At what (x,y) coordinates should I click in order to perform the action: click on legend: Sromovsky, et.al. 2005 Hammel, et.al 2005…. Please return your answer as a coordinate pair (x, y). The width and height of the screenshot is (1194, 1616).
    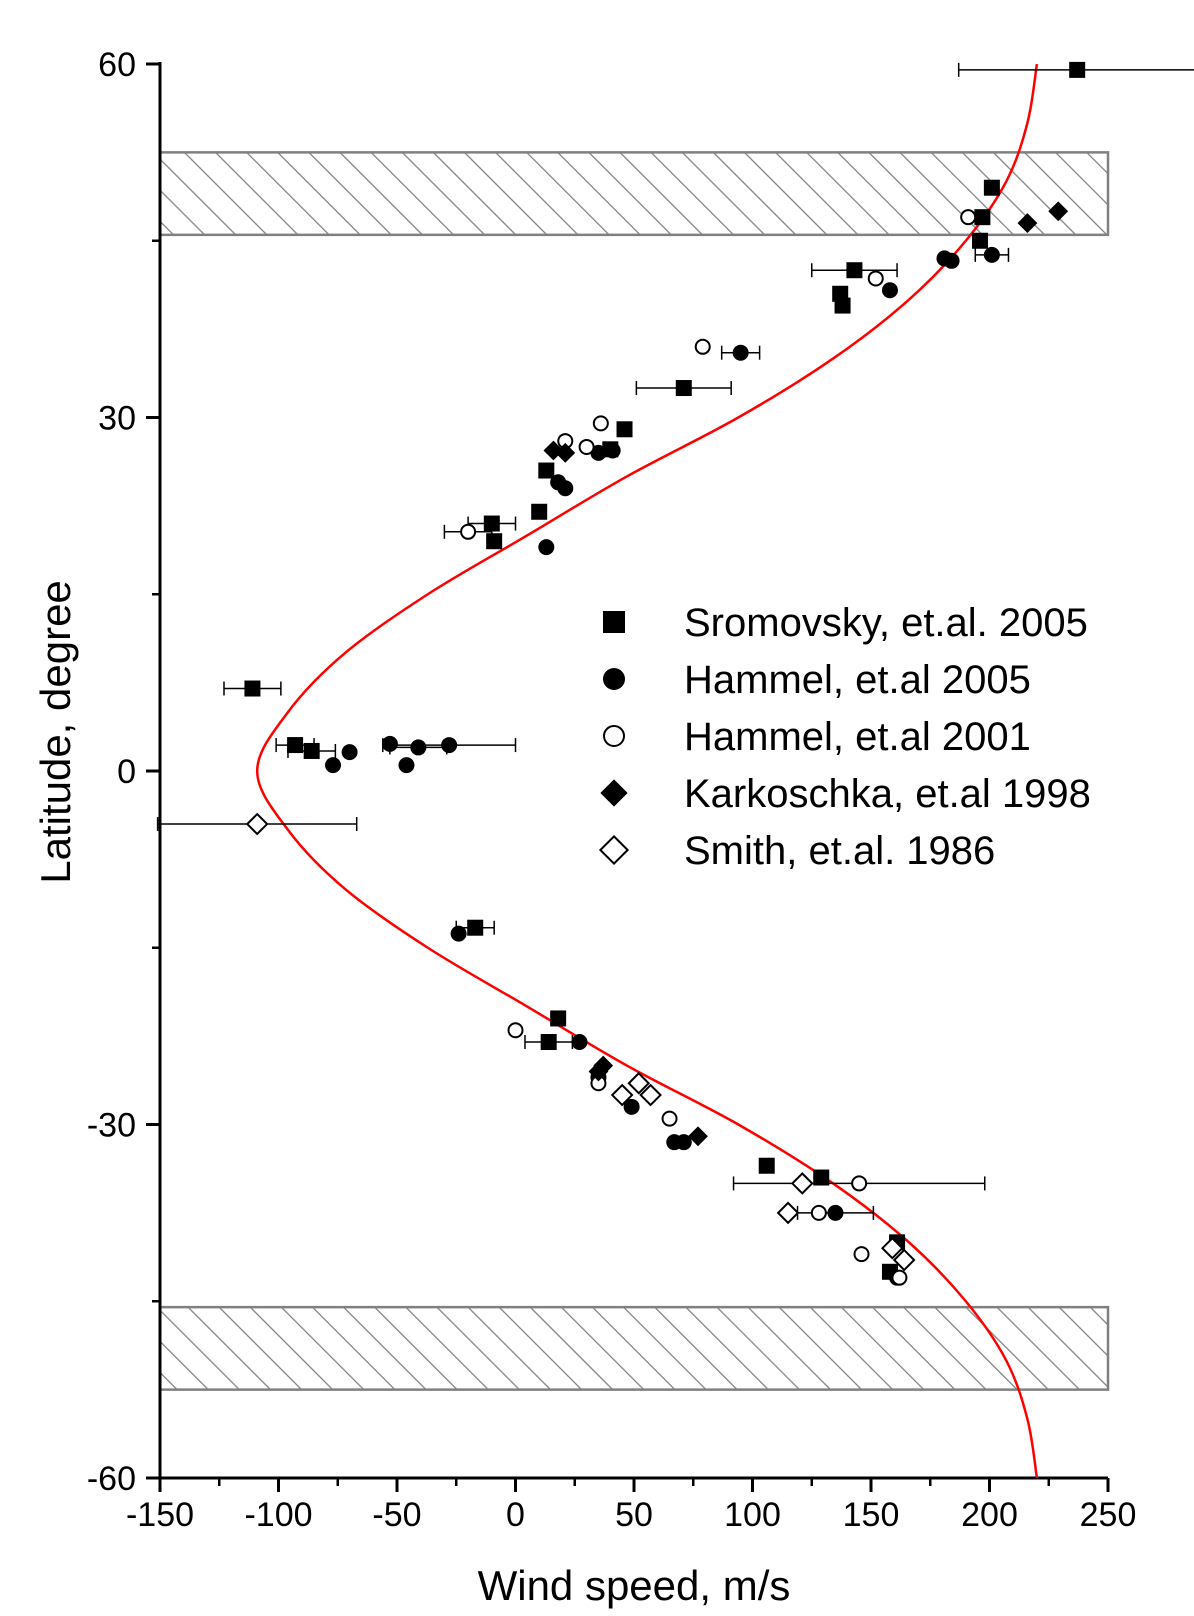
    Looking at the image, I should click on (844, 737).